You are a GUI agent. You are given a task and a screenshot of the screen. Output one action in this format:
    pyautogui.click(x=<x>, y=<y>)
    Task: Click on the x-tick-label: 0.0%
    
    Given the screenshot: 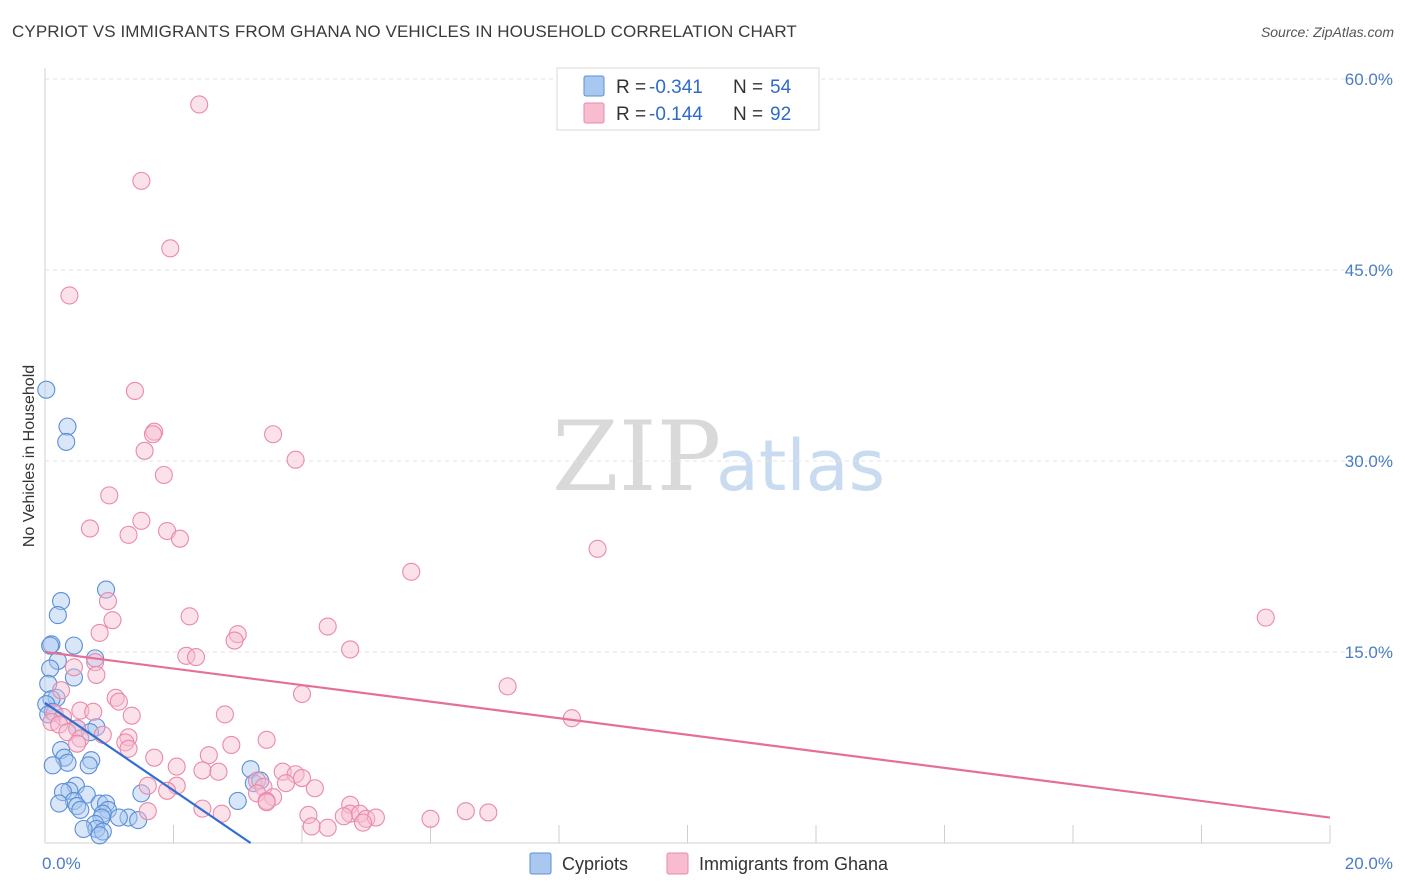 What is the action you would take?
    pyautogui.click(x=61, y=863)
    